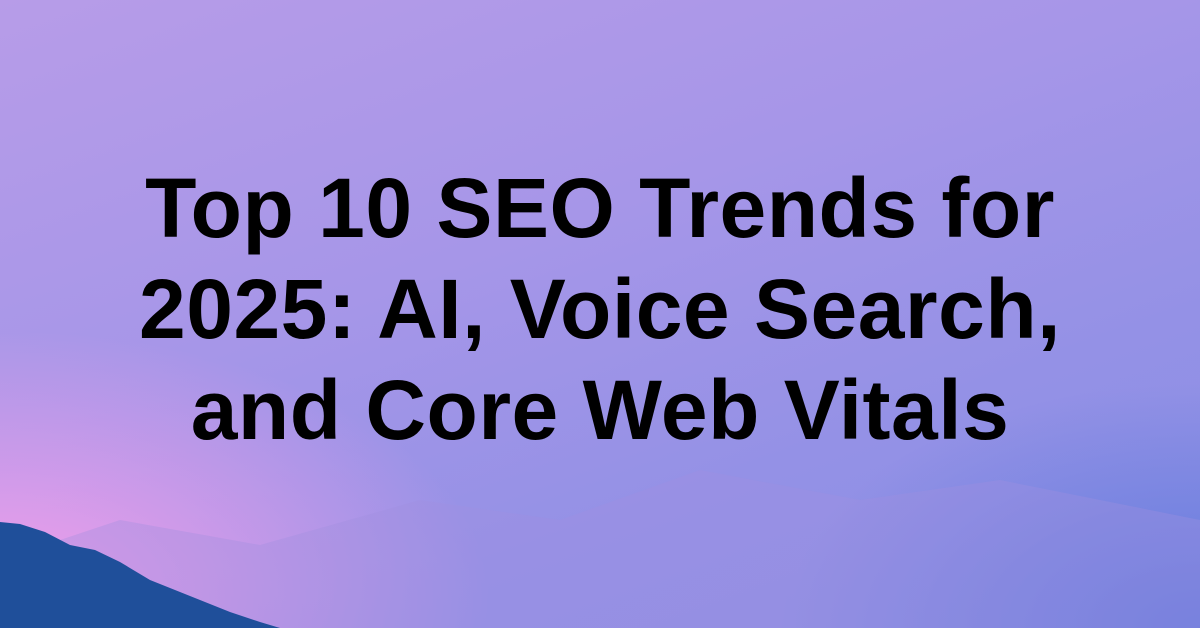  I want to click on foreground-mountain, so click(140, 575).